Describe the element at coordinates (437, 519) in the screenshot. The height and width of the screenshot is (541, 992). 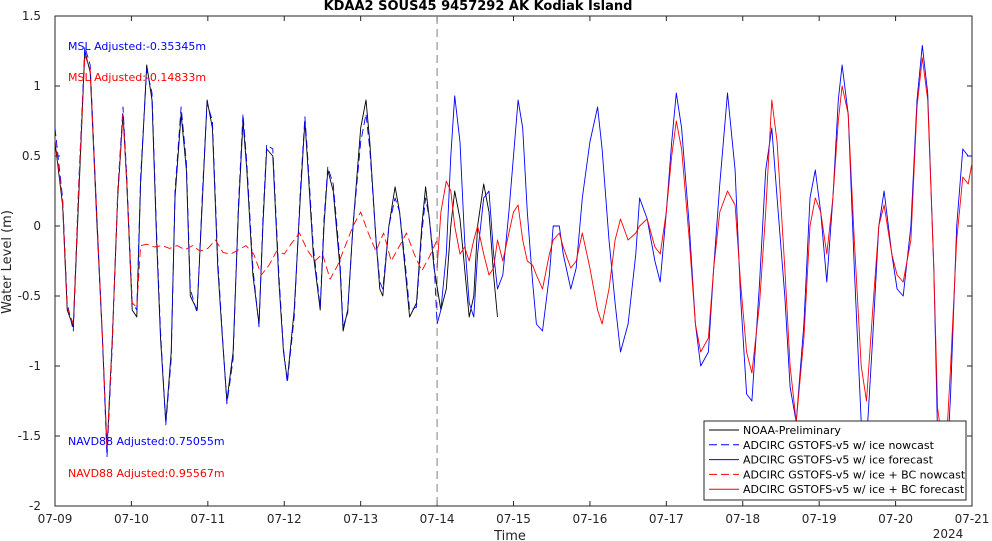
I see `x-tick-label: 07-14` at that location.